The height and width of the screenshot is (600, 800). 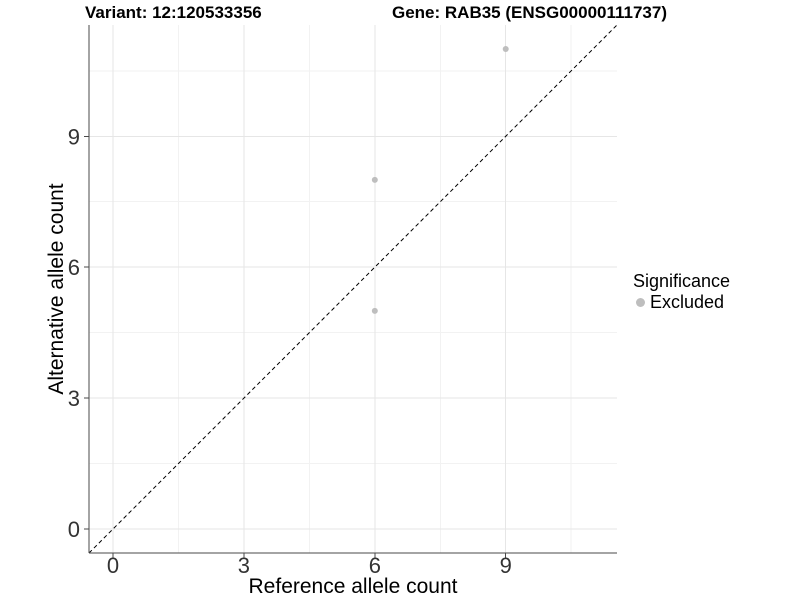 What do you see at coordinates (506, 565) in the screenshot?
I see `x-tick-label: 9` at bounding box center [506, 565].